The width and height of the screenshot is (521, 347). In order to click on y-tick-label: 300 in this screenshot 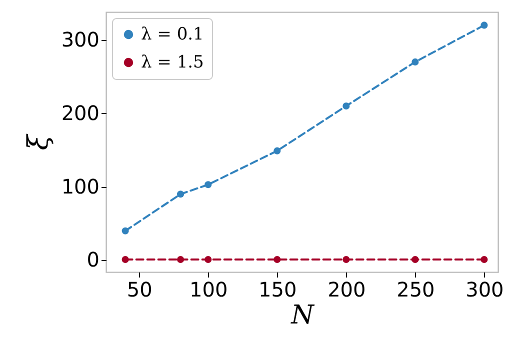, I will do `click(80, 39)`.